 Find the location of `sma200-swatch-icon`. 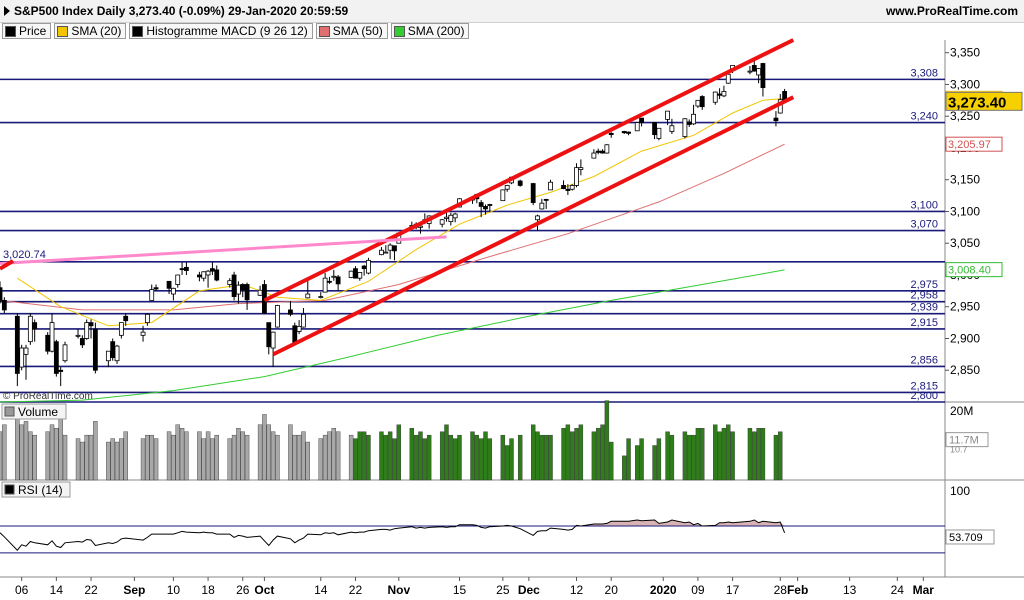

sma200-swatch-icon is located at coordinates (399, 31).